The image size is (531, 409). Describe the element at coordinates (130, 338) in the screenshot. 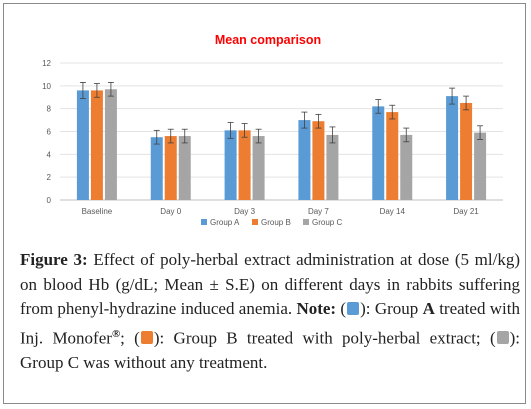

I see `note-b-open: ; (` at that location.